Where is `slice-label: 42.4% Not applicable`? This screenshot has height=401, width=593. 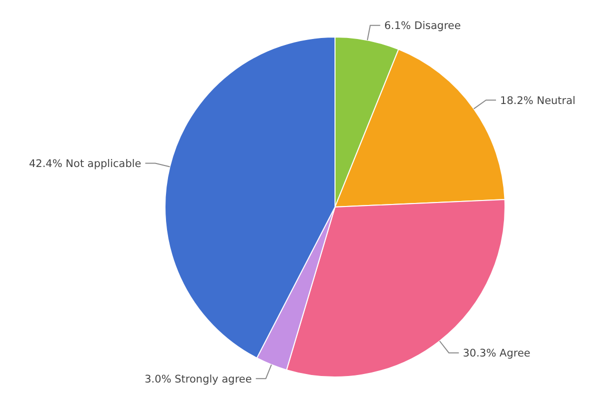 slice-label: 42.4% Not applicable is located at coordinates (85, 164).